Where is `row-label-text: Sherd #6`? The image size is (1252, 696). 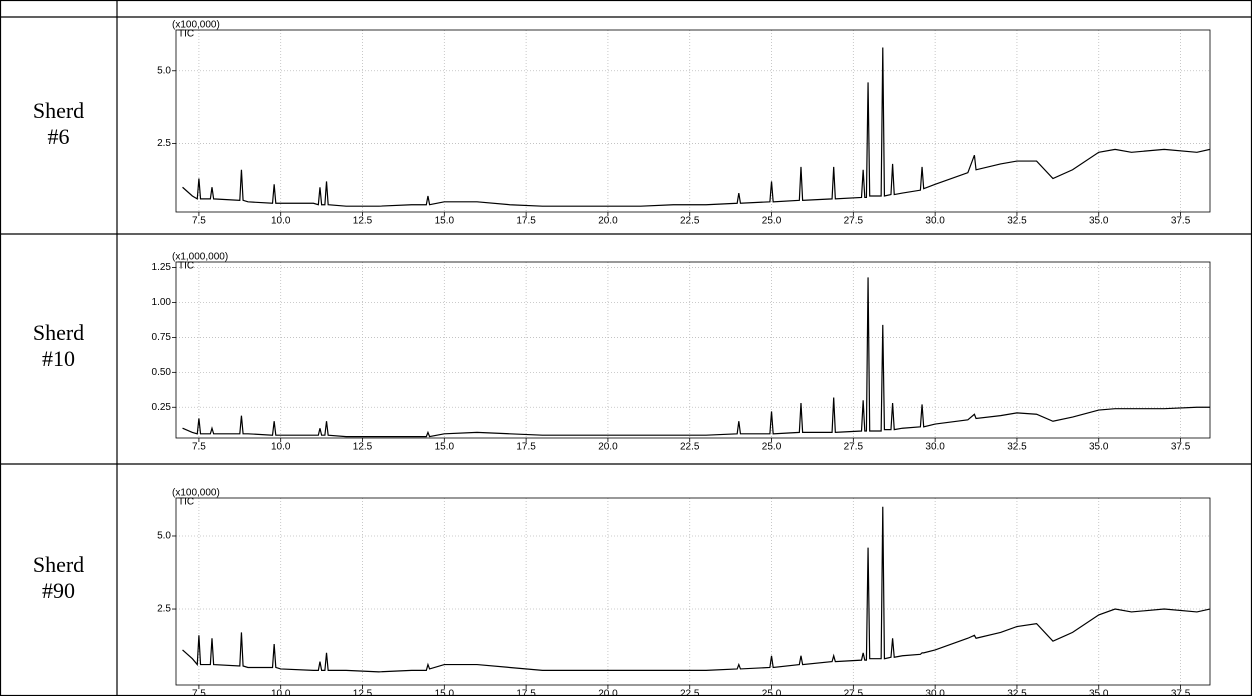 row-label-text: Sherd #6 is located at coordinates (58, 123).